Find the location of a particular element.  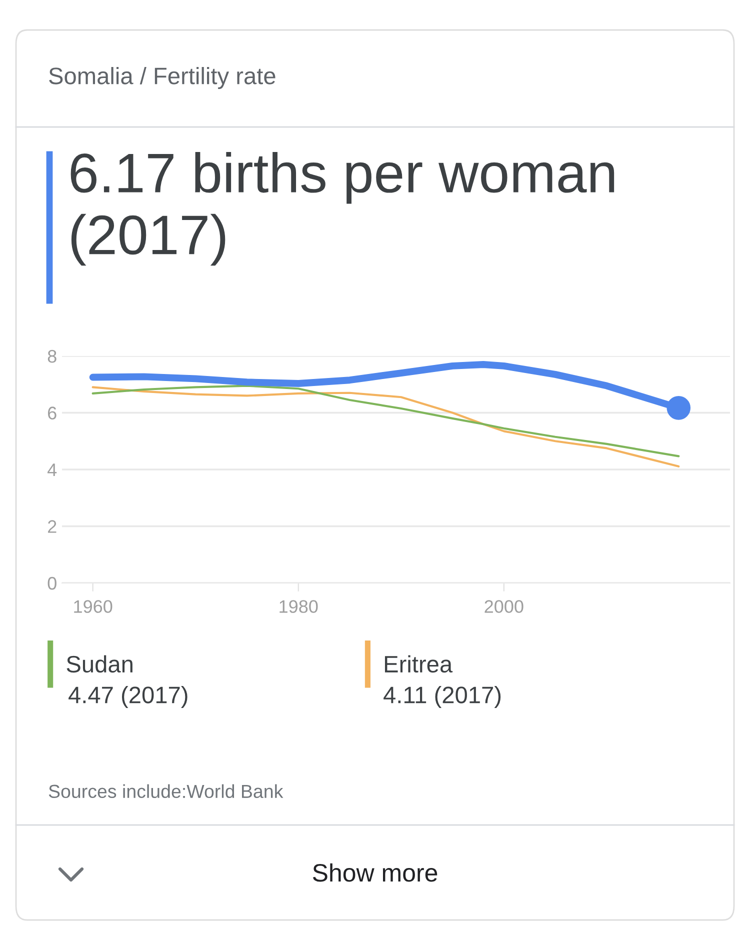

y-tick-label: 2 is located at coordinates (52, 526).